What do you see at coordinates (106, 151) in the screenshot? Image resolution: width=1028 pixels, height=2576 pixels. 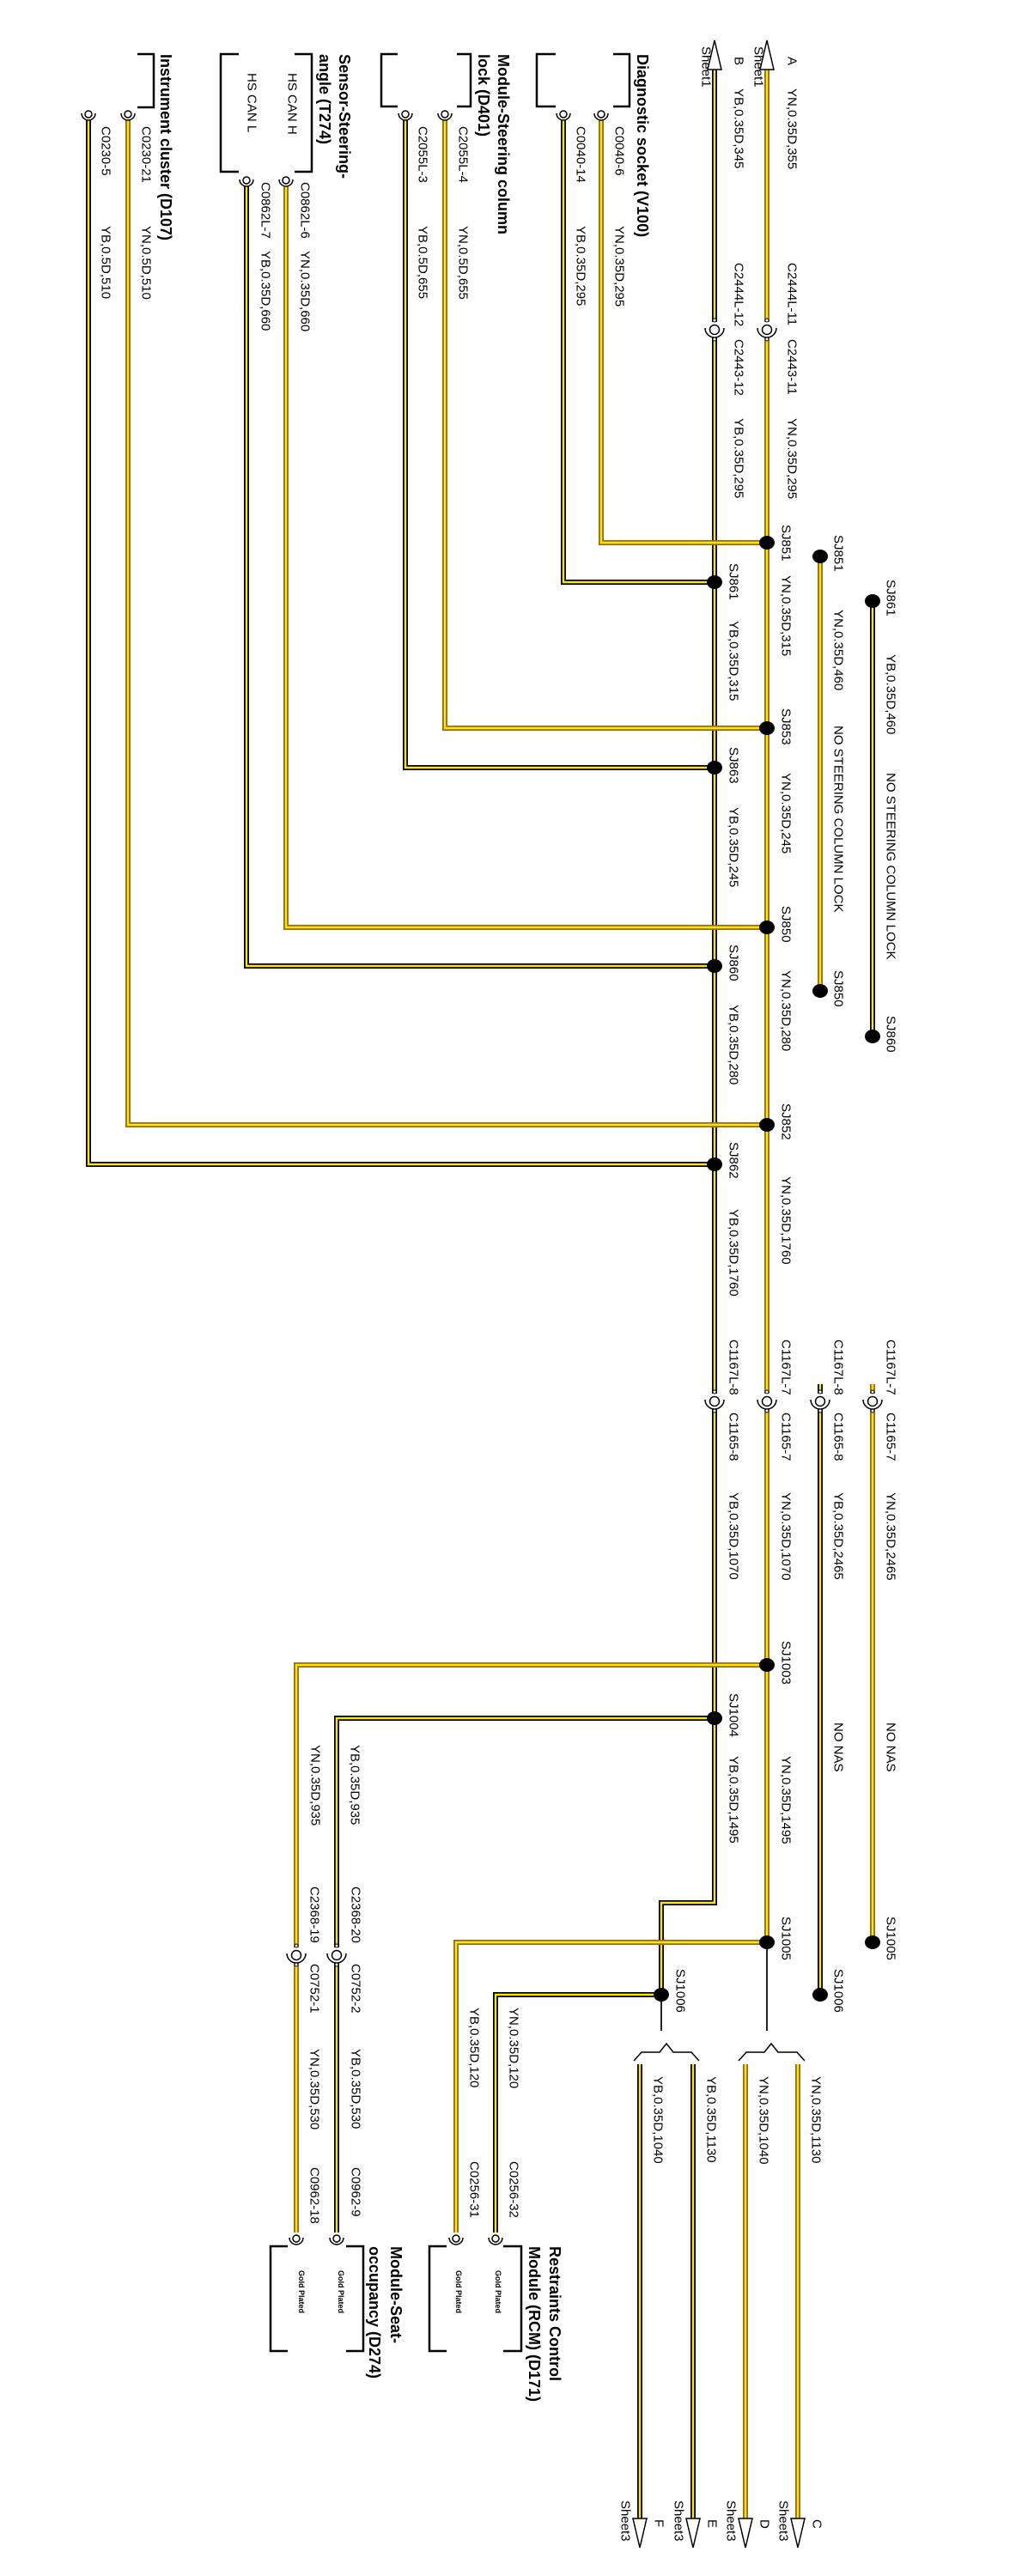 I see `connector-label: C0230-5` at bounding box center [106, 151].